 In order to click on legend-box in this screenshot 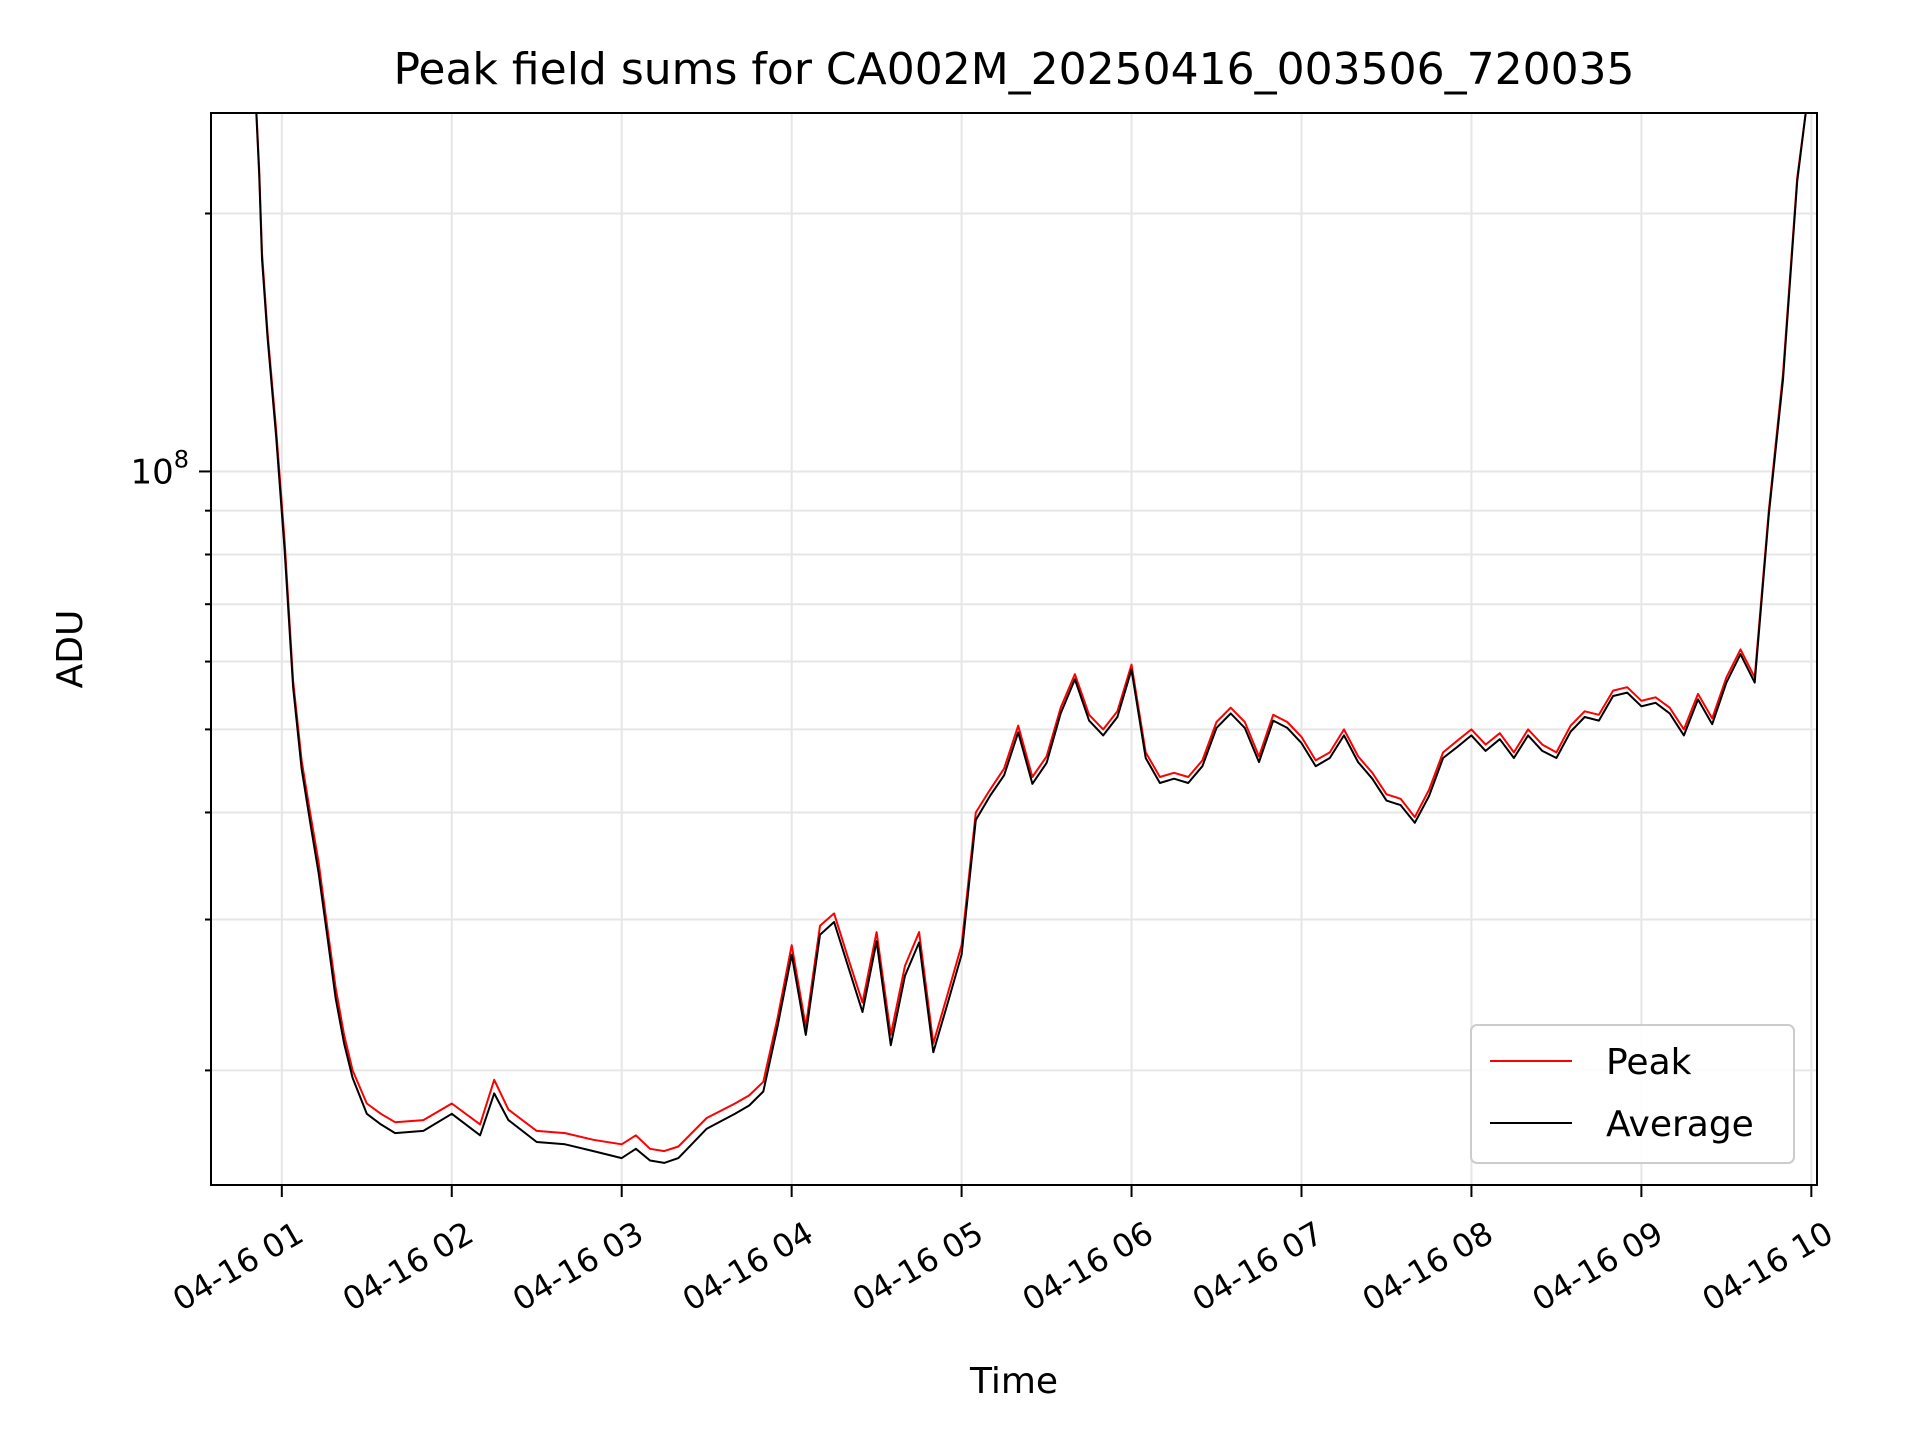, I will do `click(1632, 1094)`.